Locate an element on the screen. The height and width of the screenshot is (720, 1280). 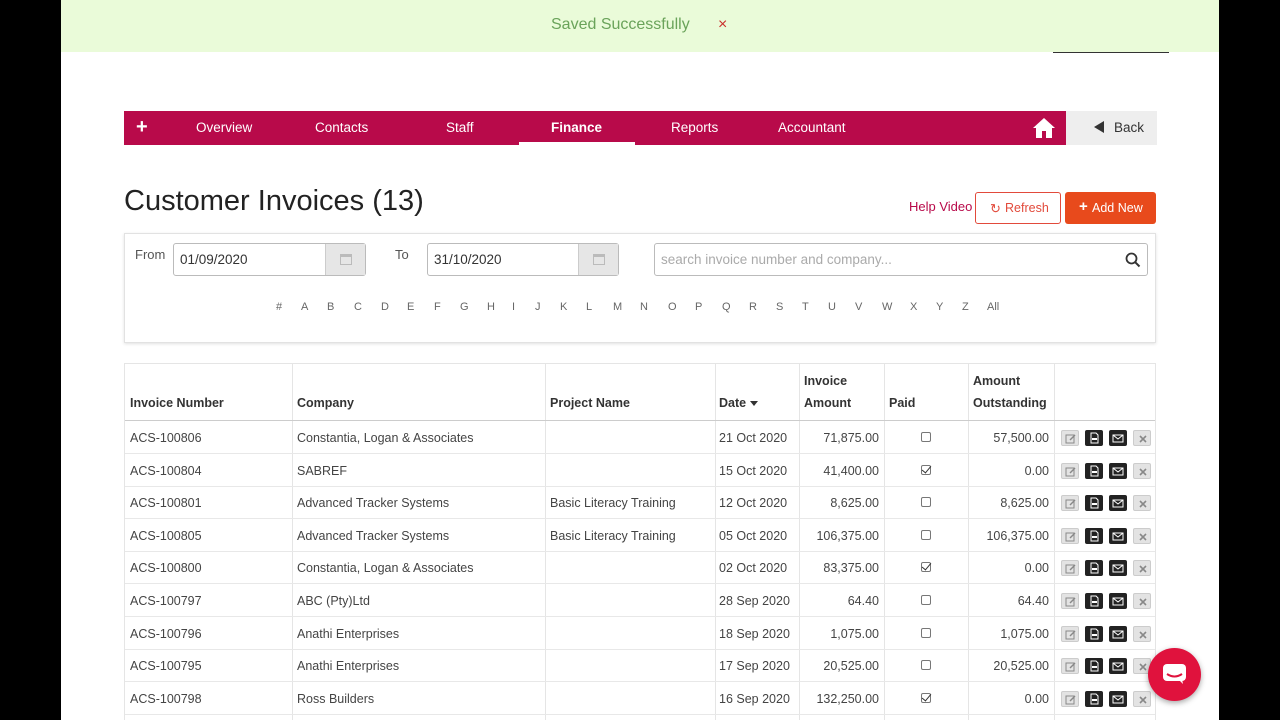
alpha-filter-j: J is located at coordinates (538, 307).